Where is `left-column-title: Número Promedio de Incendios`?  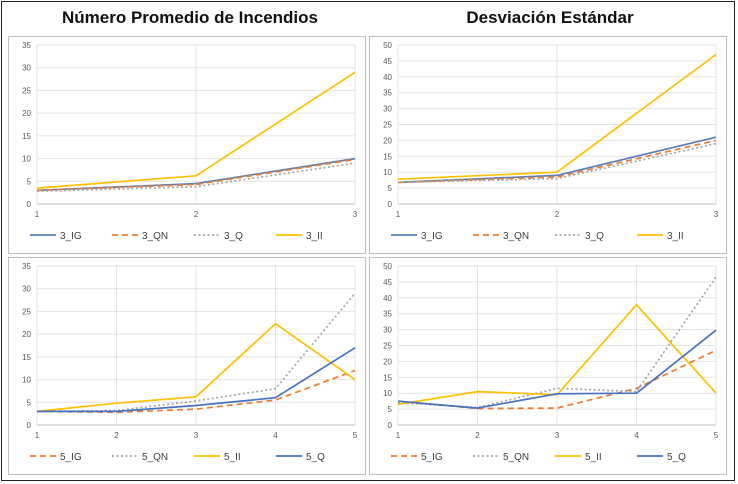 left-column-title: Número Promedio de Incendios is located at coordinates (190, 17).